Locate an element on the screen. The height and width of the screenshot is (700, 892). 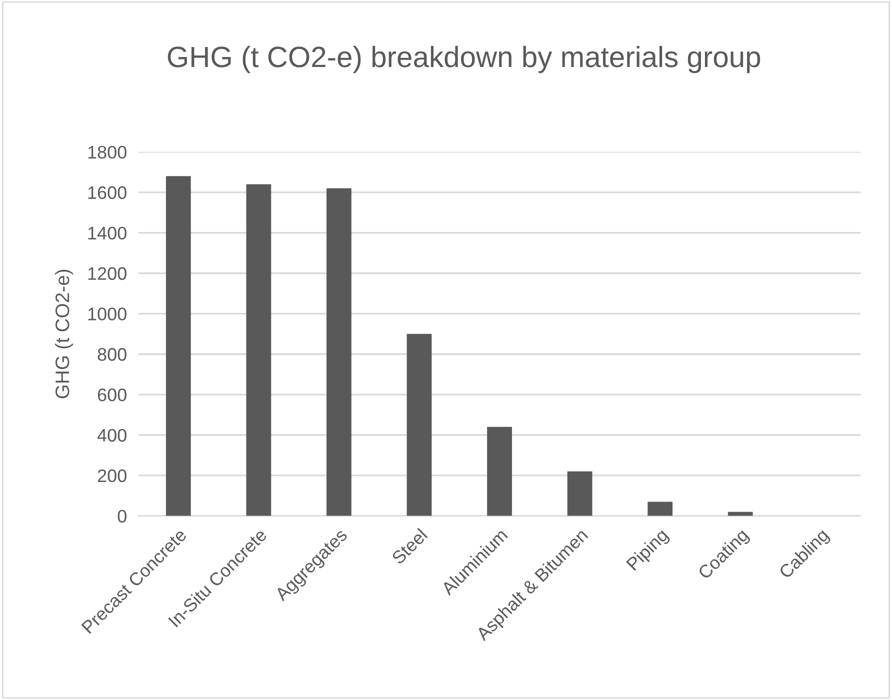
y-tick-label: 1600 is located at coordinates (107, 193).